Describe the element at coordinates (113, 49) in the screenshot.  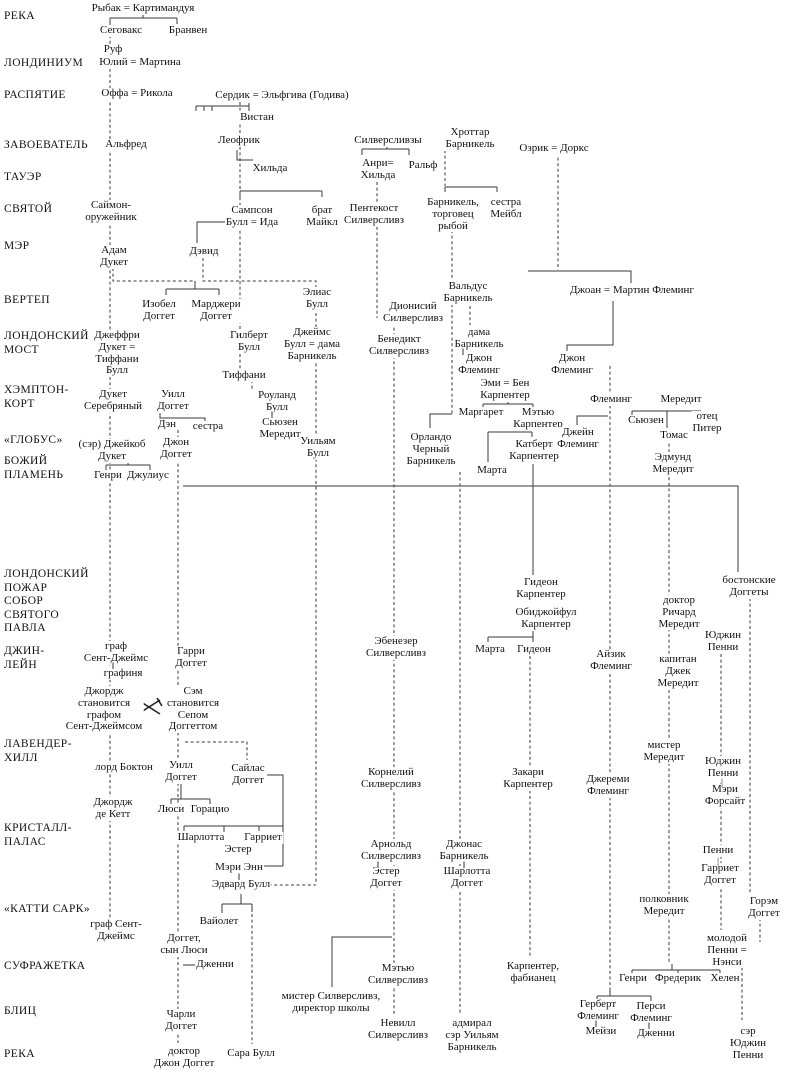
I see `person-rufus: Руф` at that location.